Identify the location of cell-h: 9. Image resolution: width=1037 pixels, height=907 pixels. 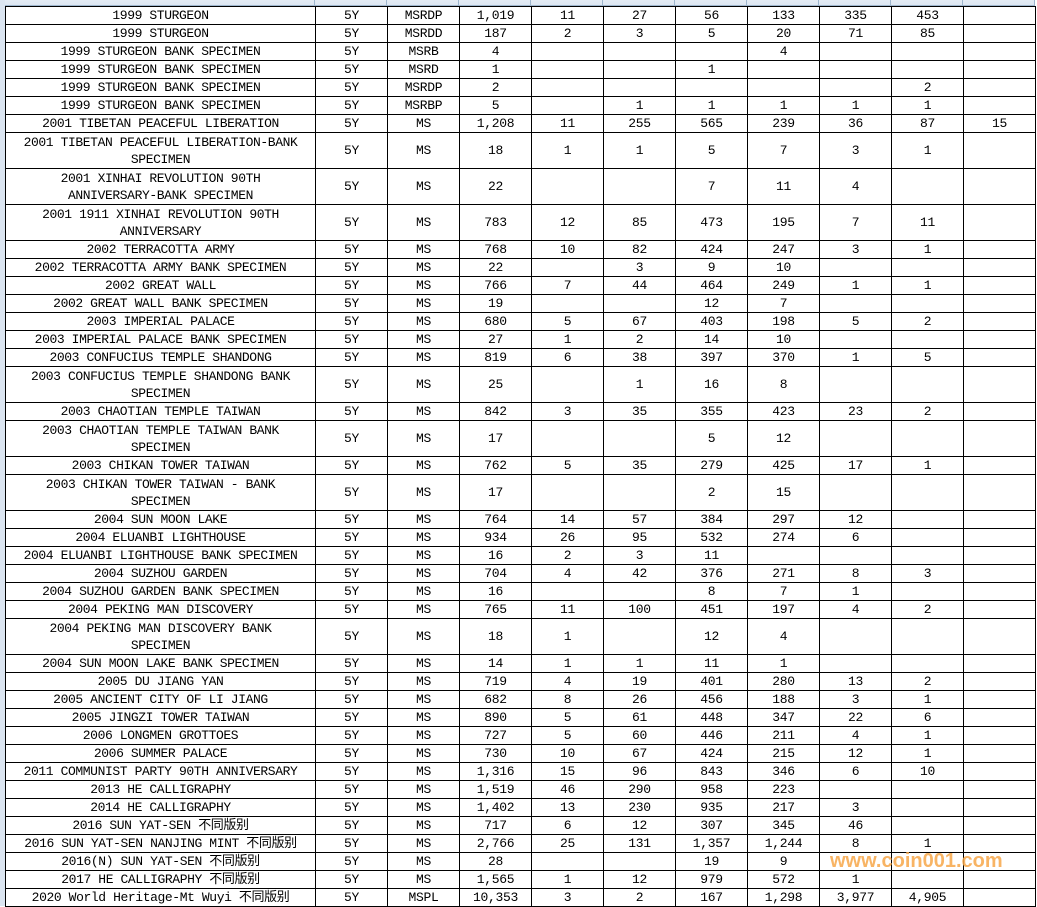
(783, 861).